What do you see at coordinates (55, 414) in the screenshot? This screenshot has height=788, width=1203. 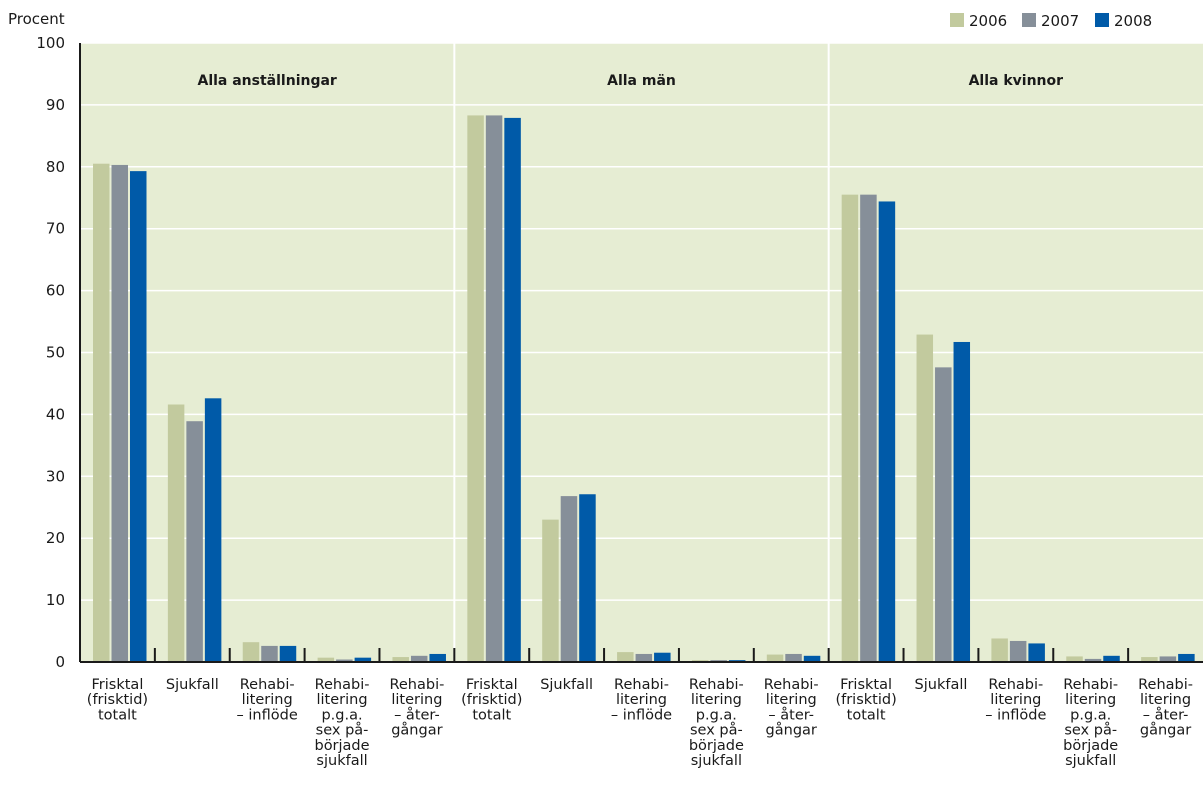 I see `y-tick-label: 40` at bounding box center [55, 414].